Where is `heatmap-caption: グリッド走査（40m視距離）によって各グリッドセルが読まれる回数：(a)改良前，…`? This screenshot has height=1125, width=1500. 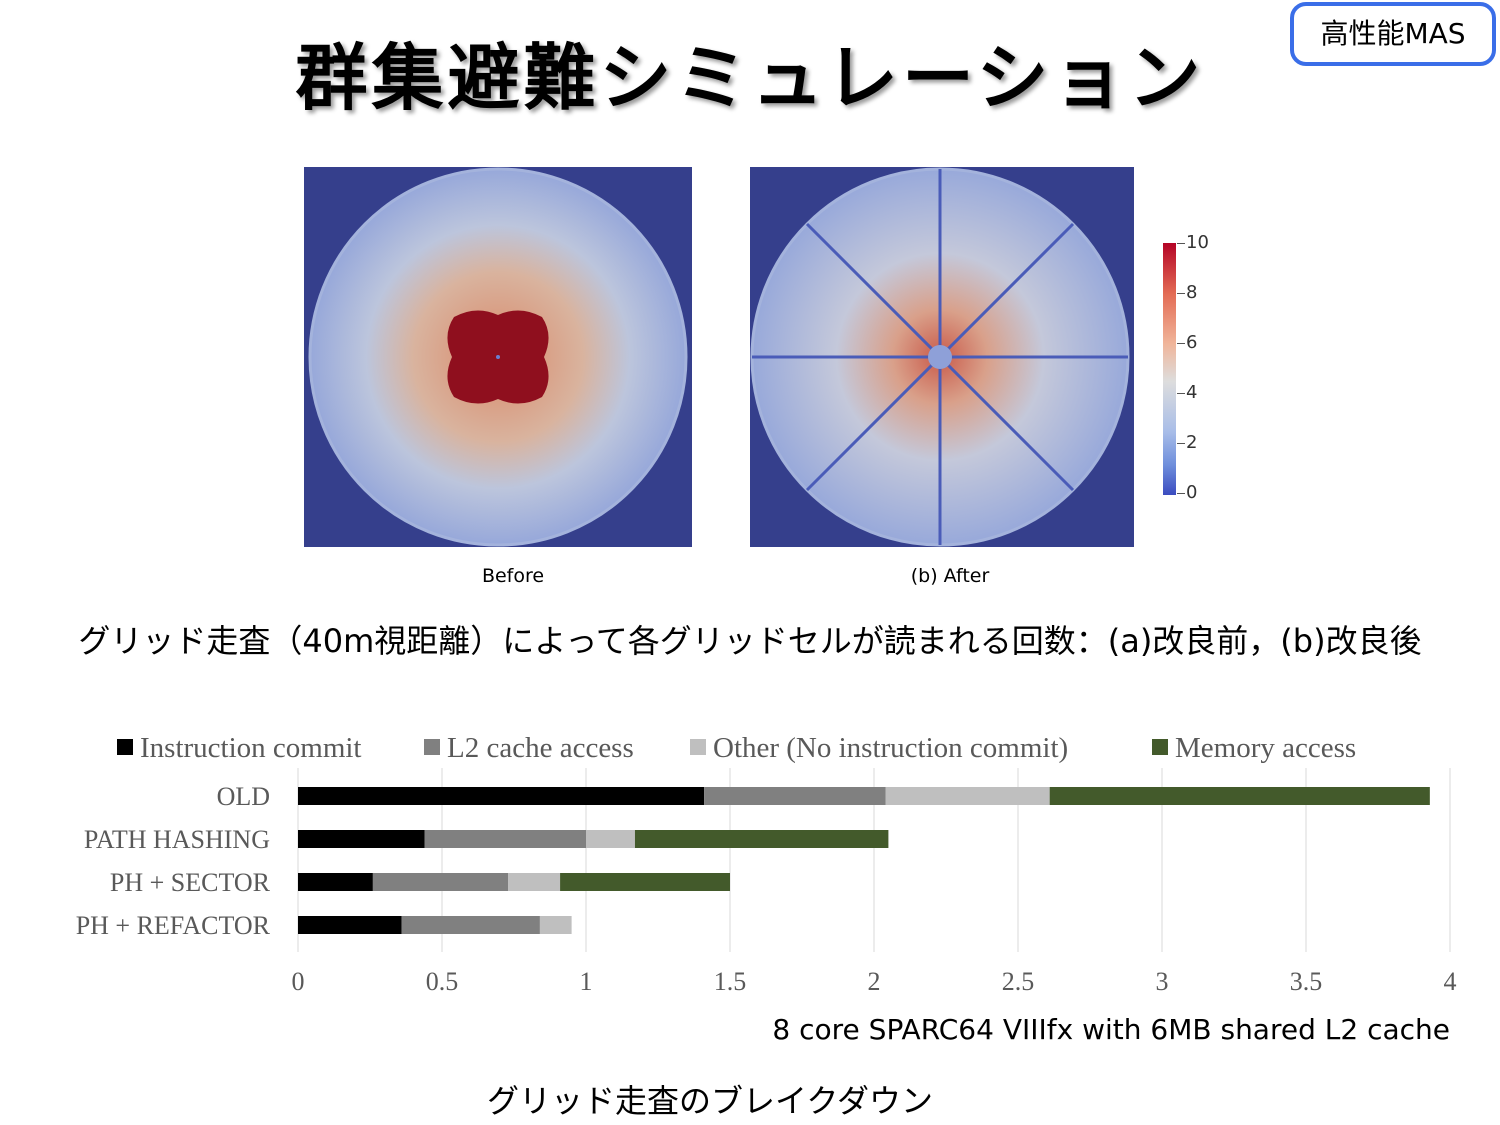 heatmap-caption: グリッド走査（40m視距離）によって各グリッドセルが読まれる回数：(a)改良前，… is located at coordinates (750, 641).